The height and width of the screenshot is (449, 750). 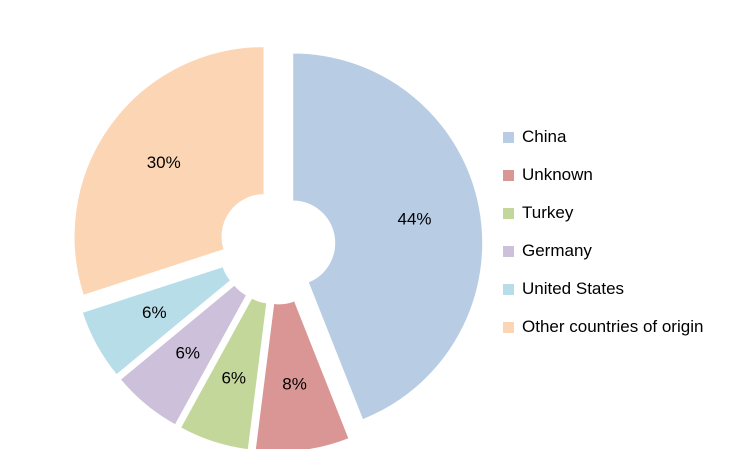 What do you see at coordinates (557, 174) in the screenshot?
I see `legend-label: Unknown` at bounding box center [557, 174].